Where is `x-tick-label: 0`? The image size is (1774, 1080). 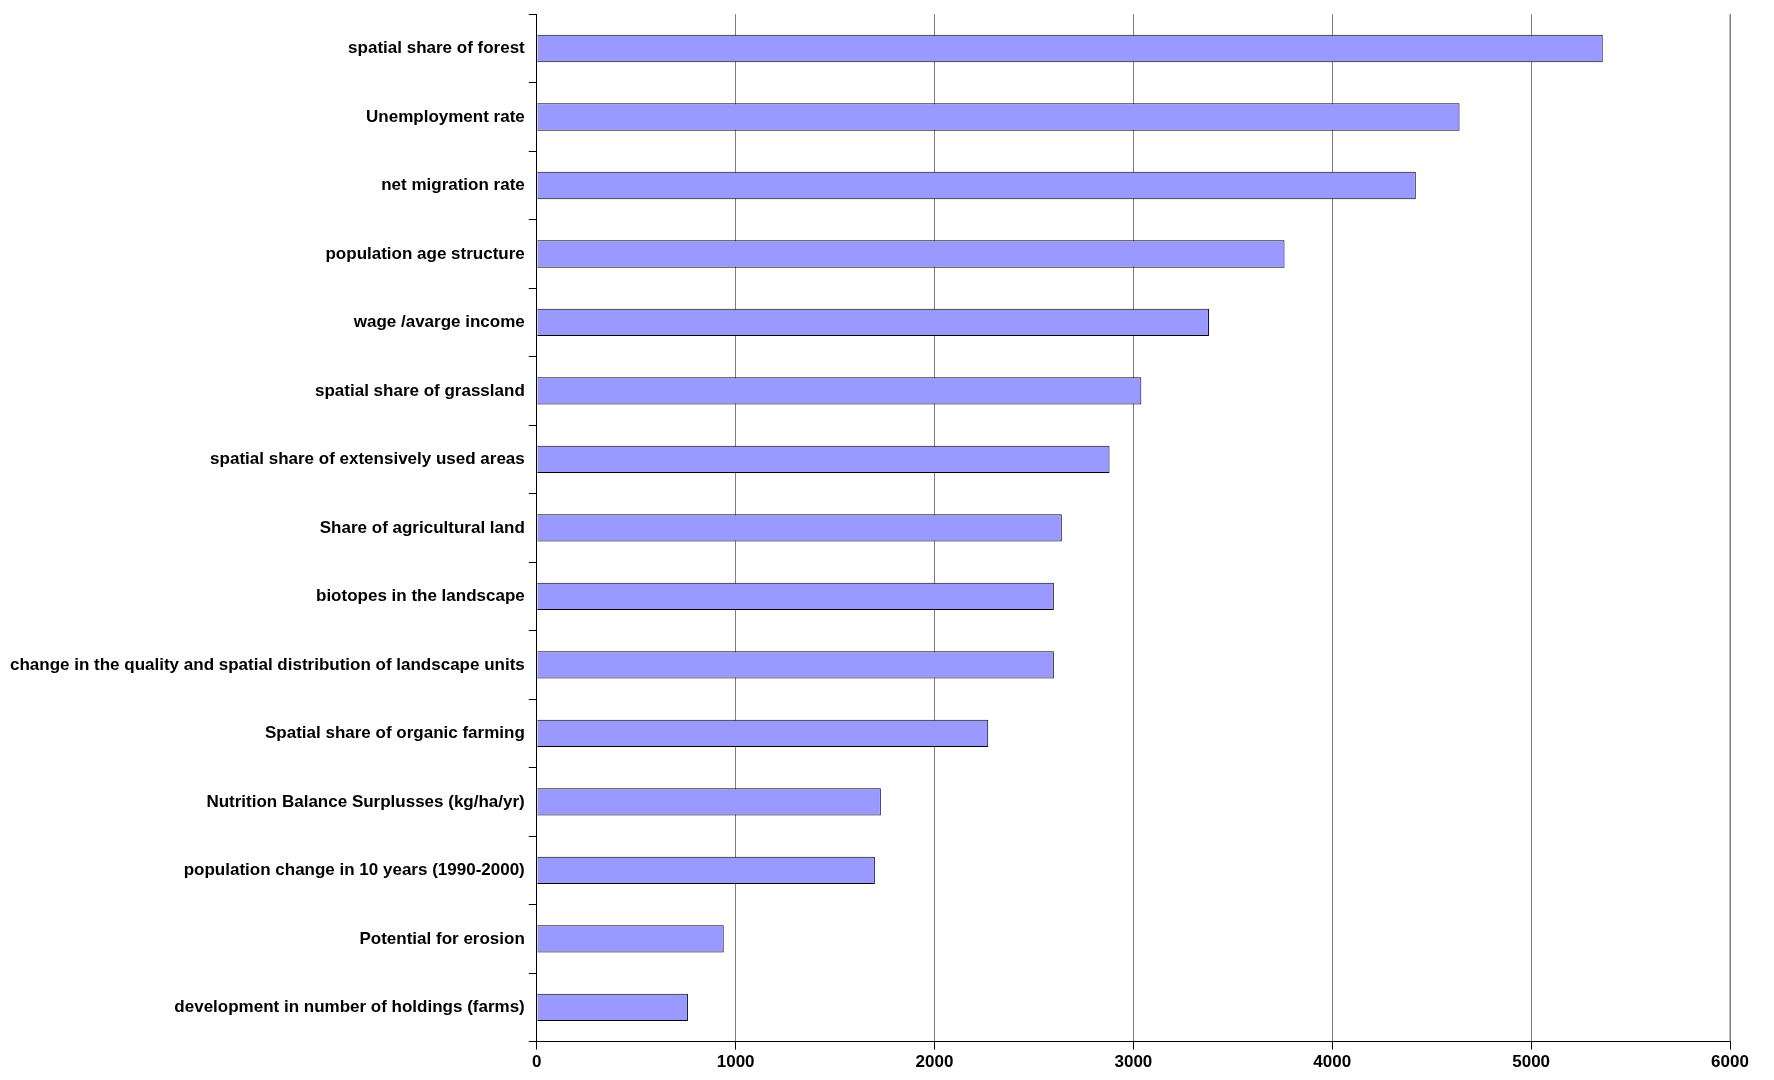
x-tick-label: 0 is located at coordinates (537, 1062).